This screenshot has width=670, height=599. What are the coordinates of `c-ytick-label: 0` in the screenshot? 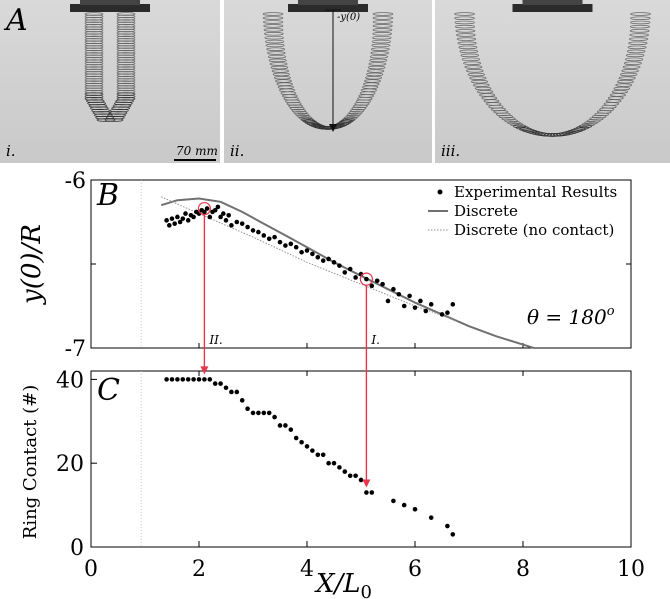 It's located at (77, 548).